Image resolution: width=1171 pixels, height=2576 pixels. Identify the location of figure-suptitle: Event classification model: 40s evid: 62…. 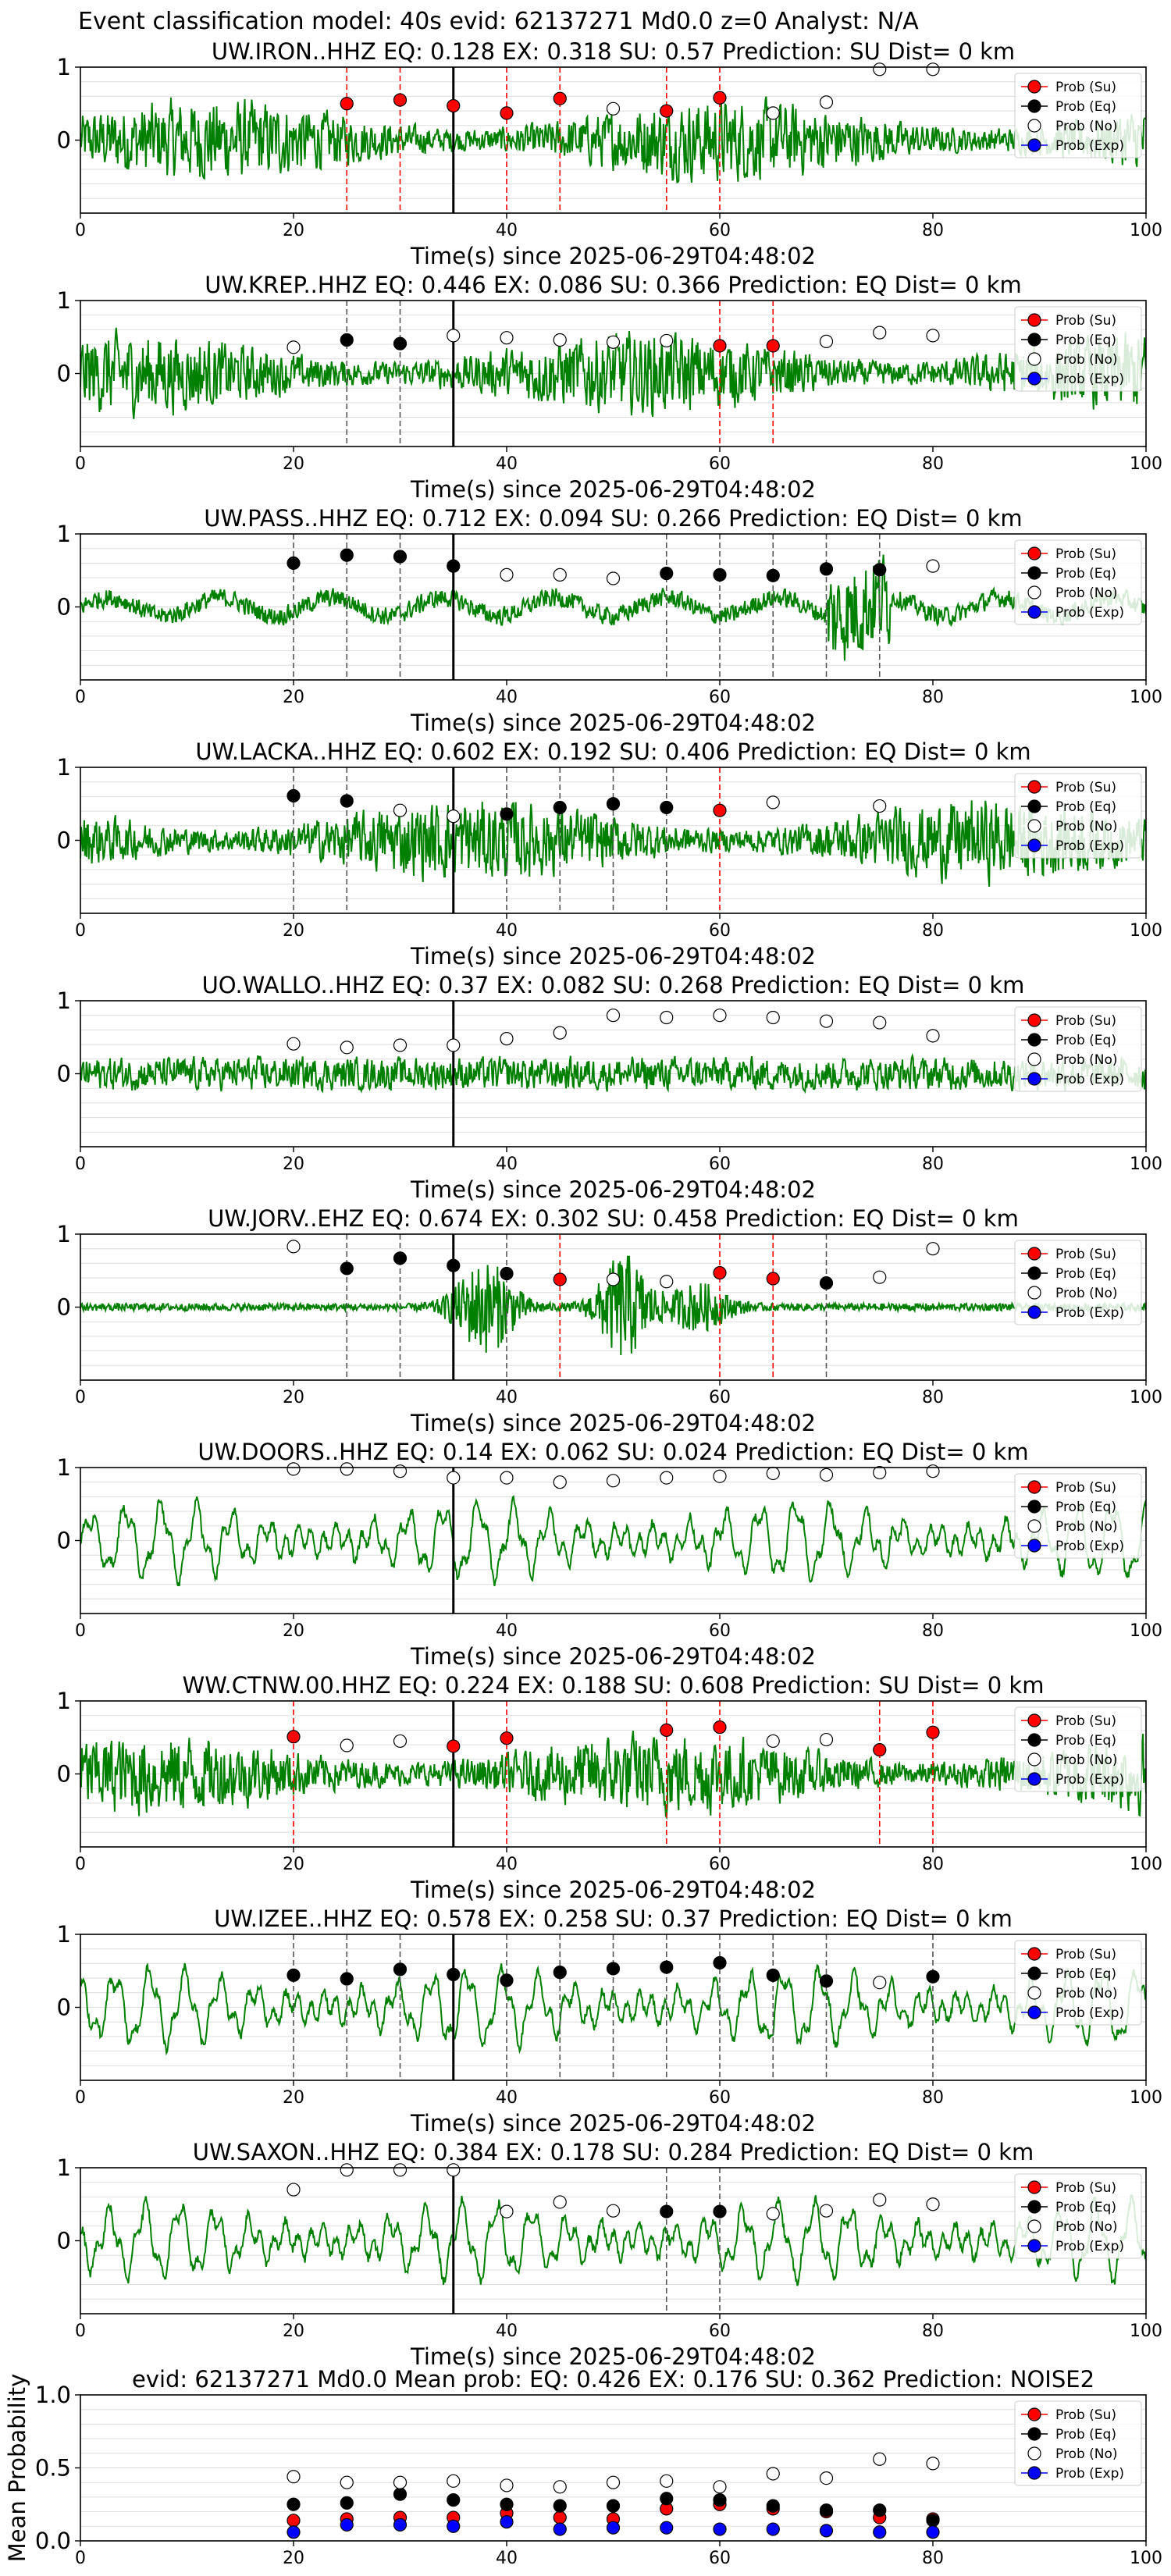
(498, 21).